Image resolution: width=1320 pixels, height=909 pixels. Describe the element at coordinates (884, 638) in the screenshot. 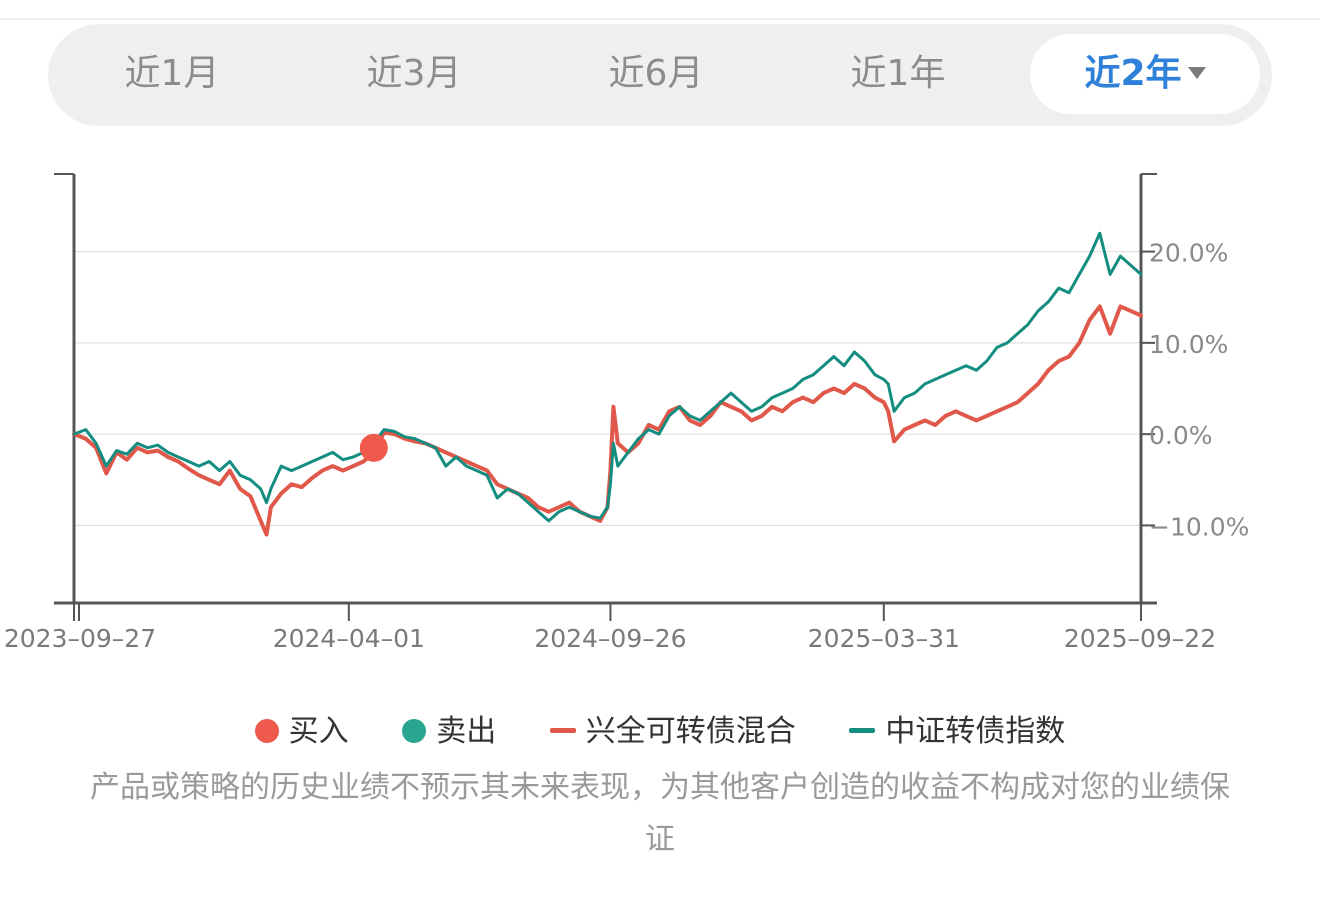

I see `x-tick-label: 2025–03–31` at that location.